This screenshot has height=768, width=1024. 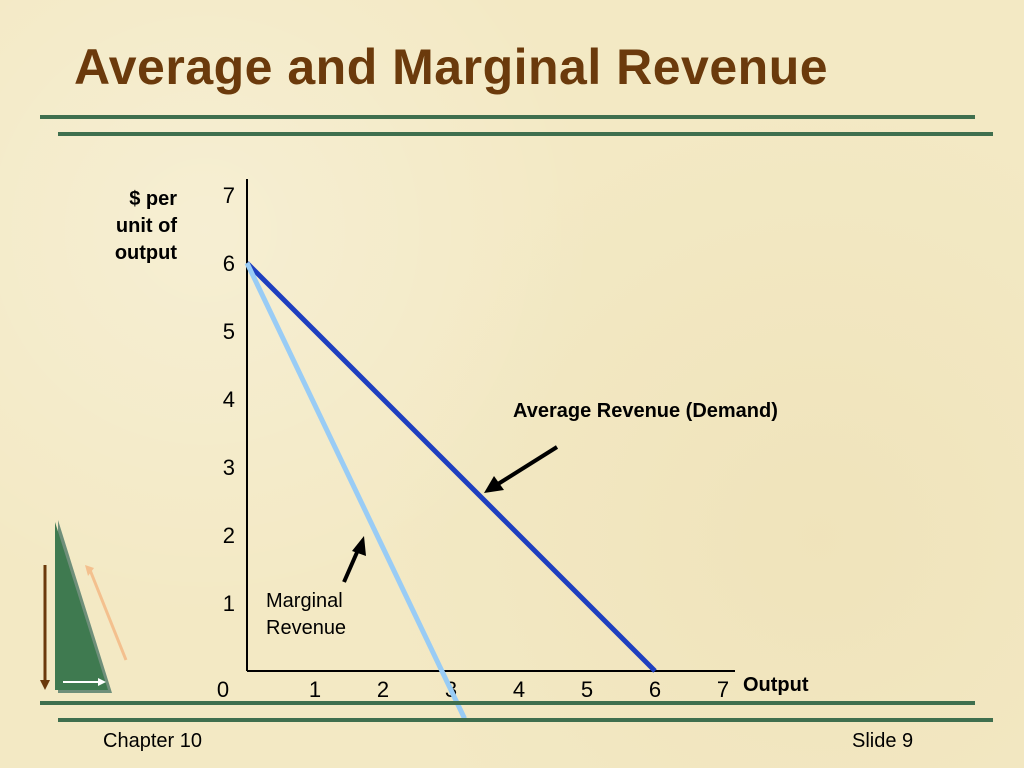 I want to click on marginal-revenue-arrow-head, so click(x=359, y=546).